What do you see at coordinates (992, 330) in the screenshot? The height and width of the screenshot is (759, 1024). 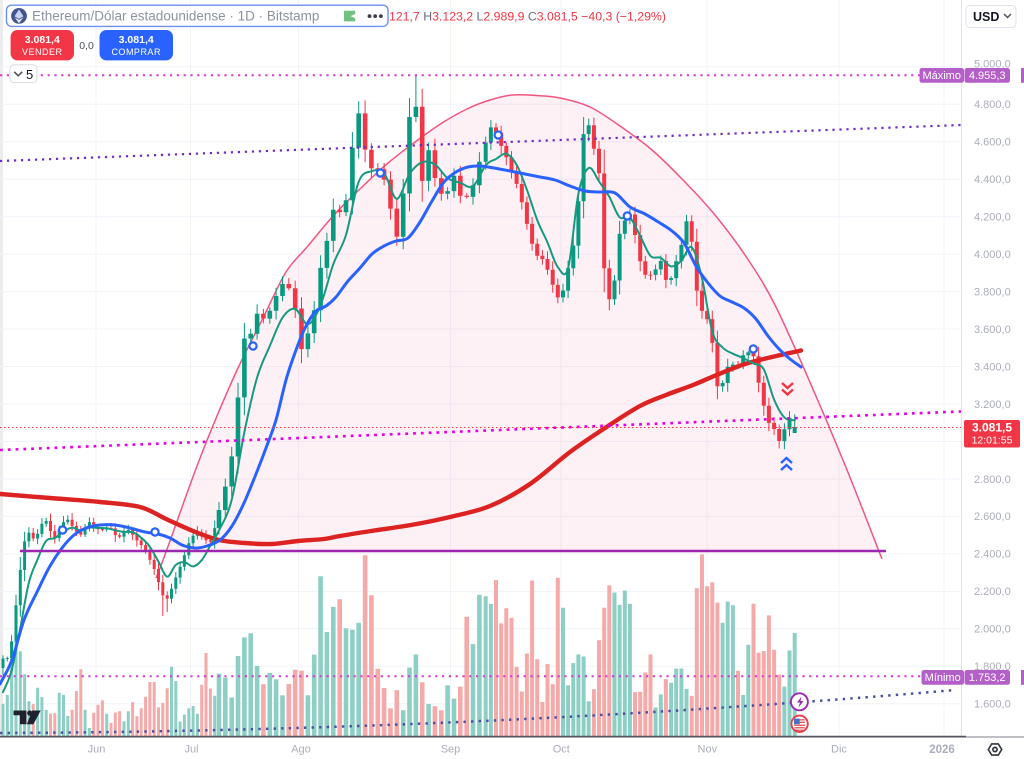 I see `svg-text: 3.600,0` at bounding box center [992, 330].